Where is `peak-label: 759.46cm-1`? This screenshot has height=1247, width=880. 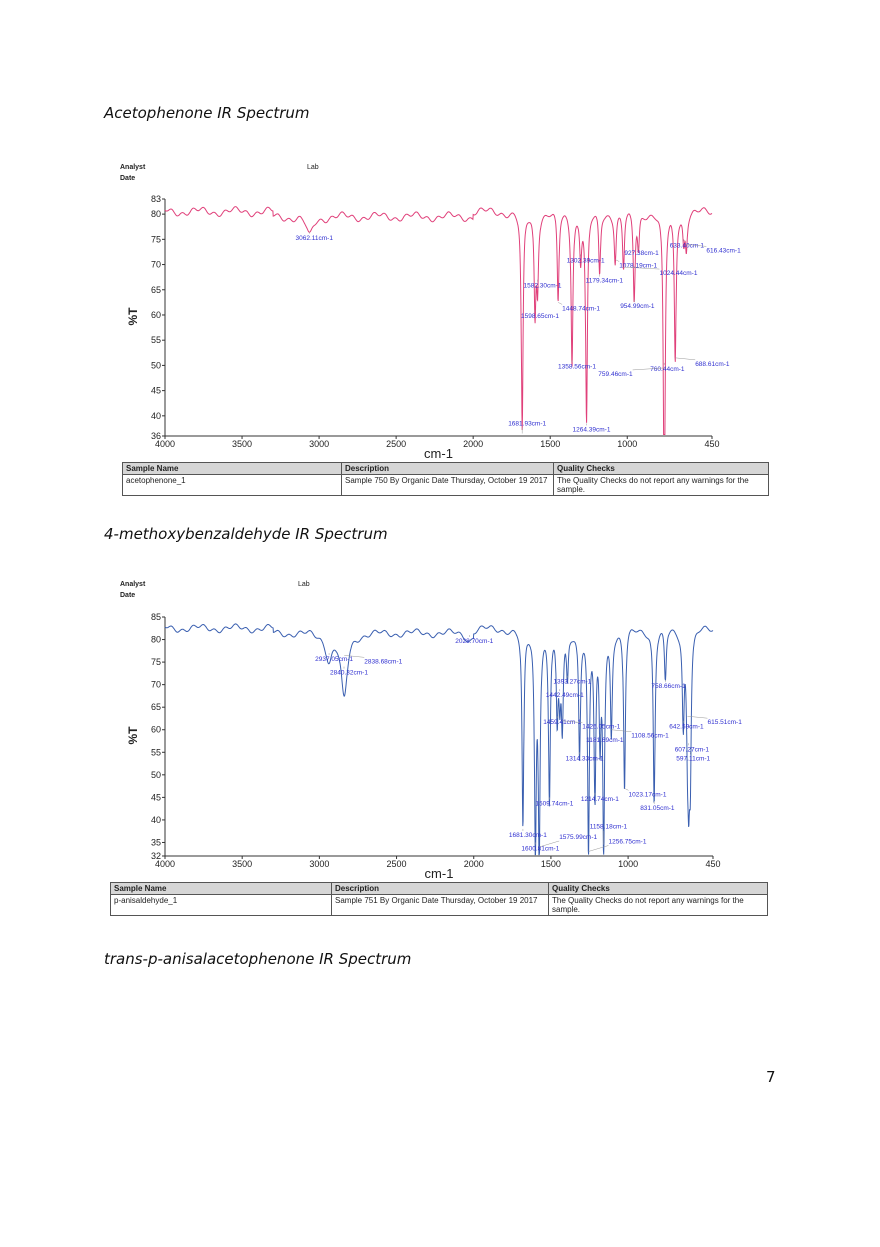
peak-label: 759.46cm-1 is located at coordinates (615, 374).